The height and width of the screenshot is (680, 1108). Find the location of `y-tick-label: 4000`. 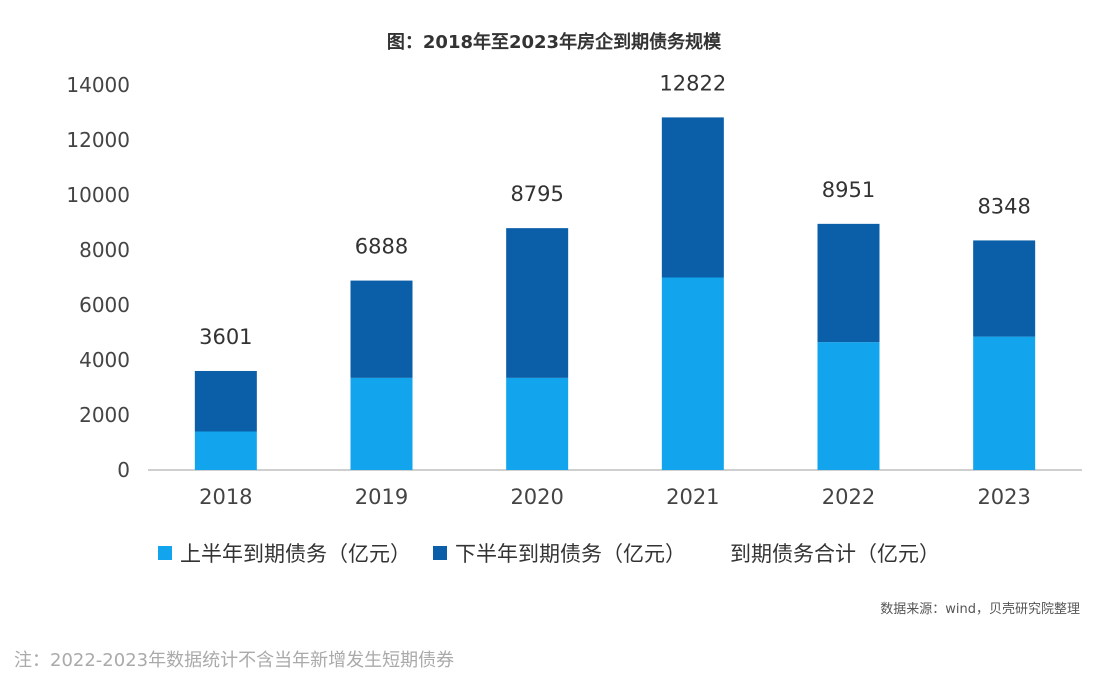

y-tick-label: 4000 is located at coordinates (104, 360).